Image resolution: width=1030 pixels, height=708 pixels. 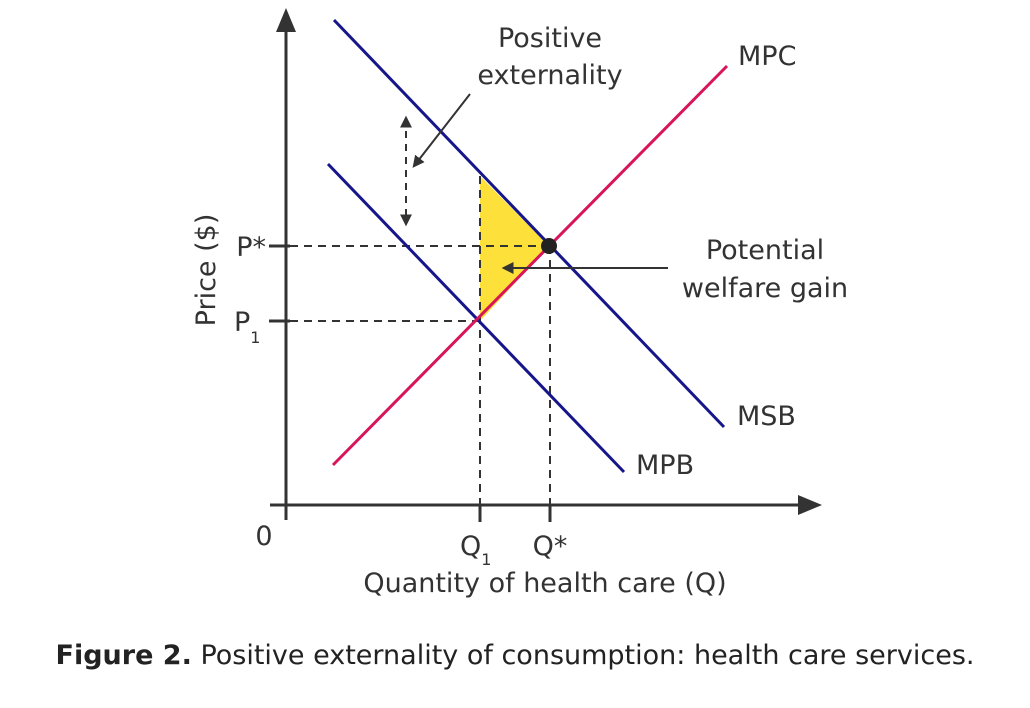 I want to click on q-star-label: Q*, so click(x=550, y=546).